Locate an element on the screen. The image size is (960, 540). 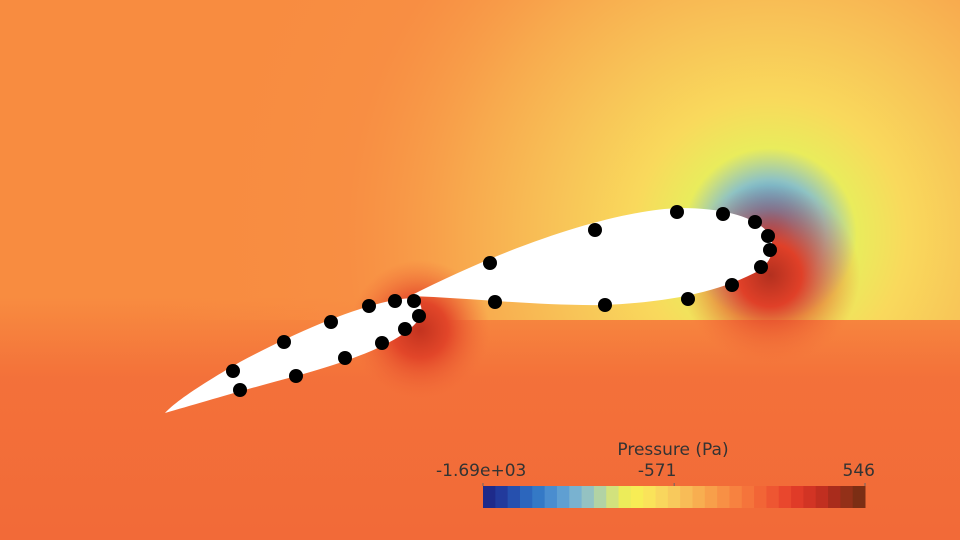
colorbar-tick-label: 546 is located at coordinates (859, 471).